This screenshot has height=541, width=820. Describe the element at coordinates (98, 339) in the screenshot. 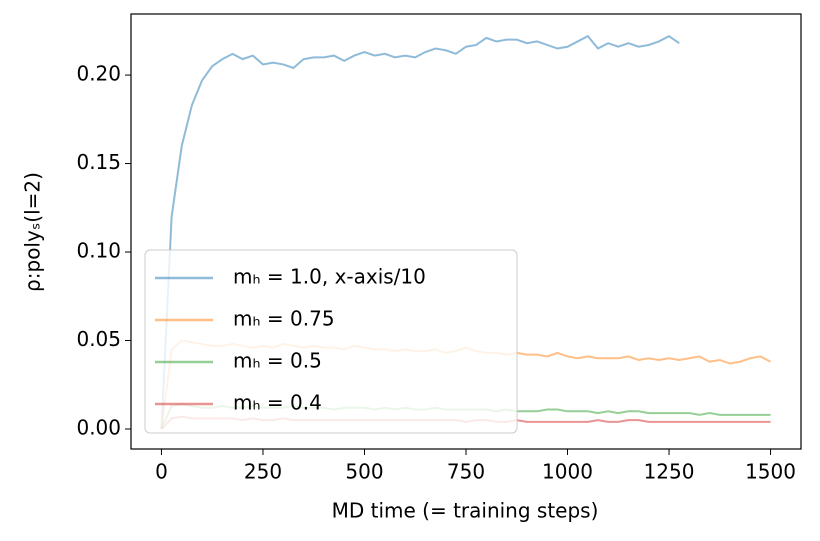

I see `y-tick-label: 0.05` at that location.